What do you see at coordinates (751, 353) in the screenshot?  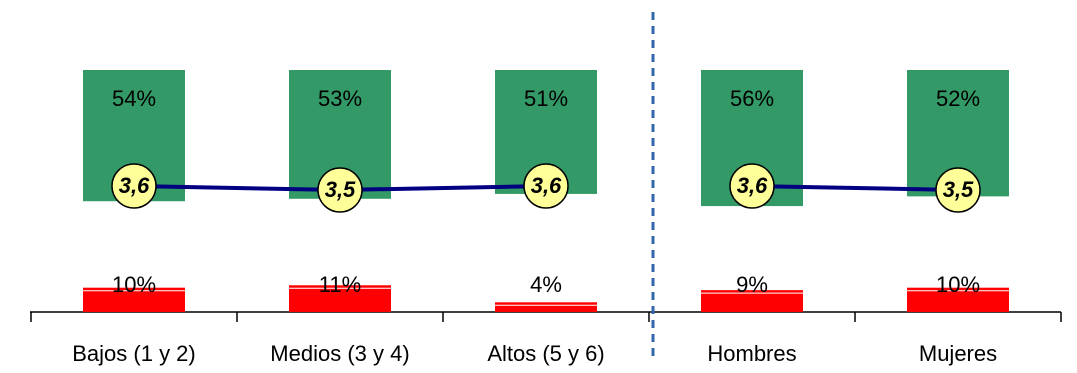 I see `x-tick-label: Hombres` at bounding box center [751, 353].